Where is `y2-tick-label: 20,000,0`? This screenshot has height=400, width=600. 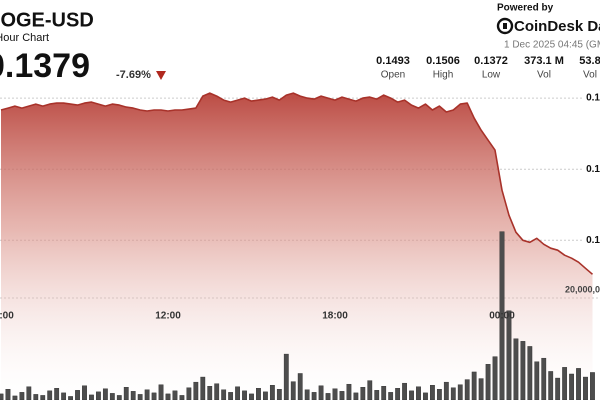 y2-tick-label: 20,000,0 is located at coordinates (582, 289).